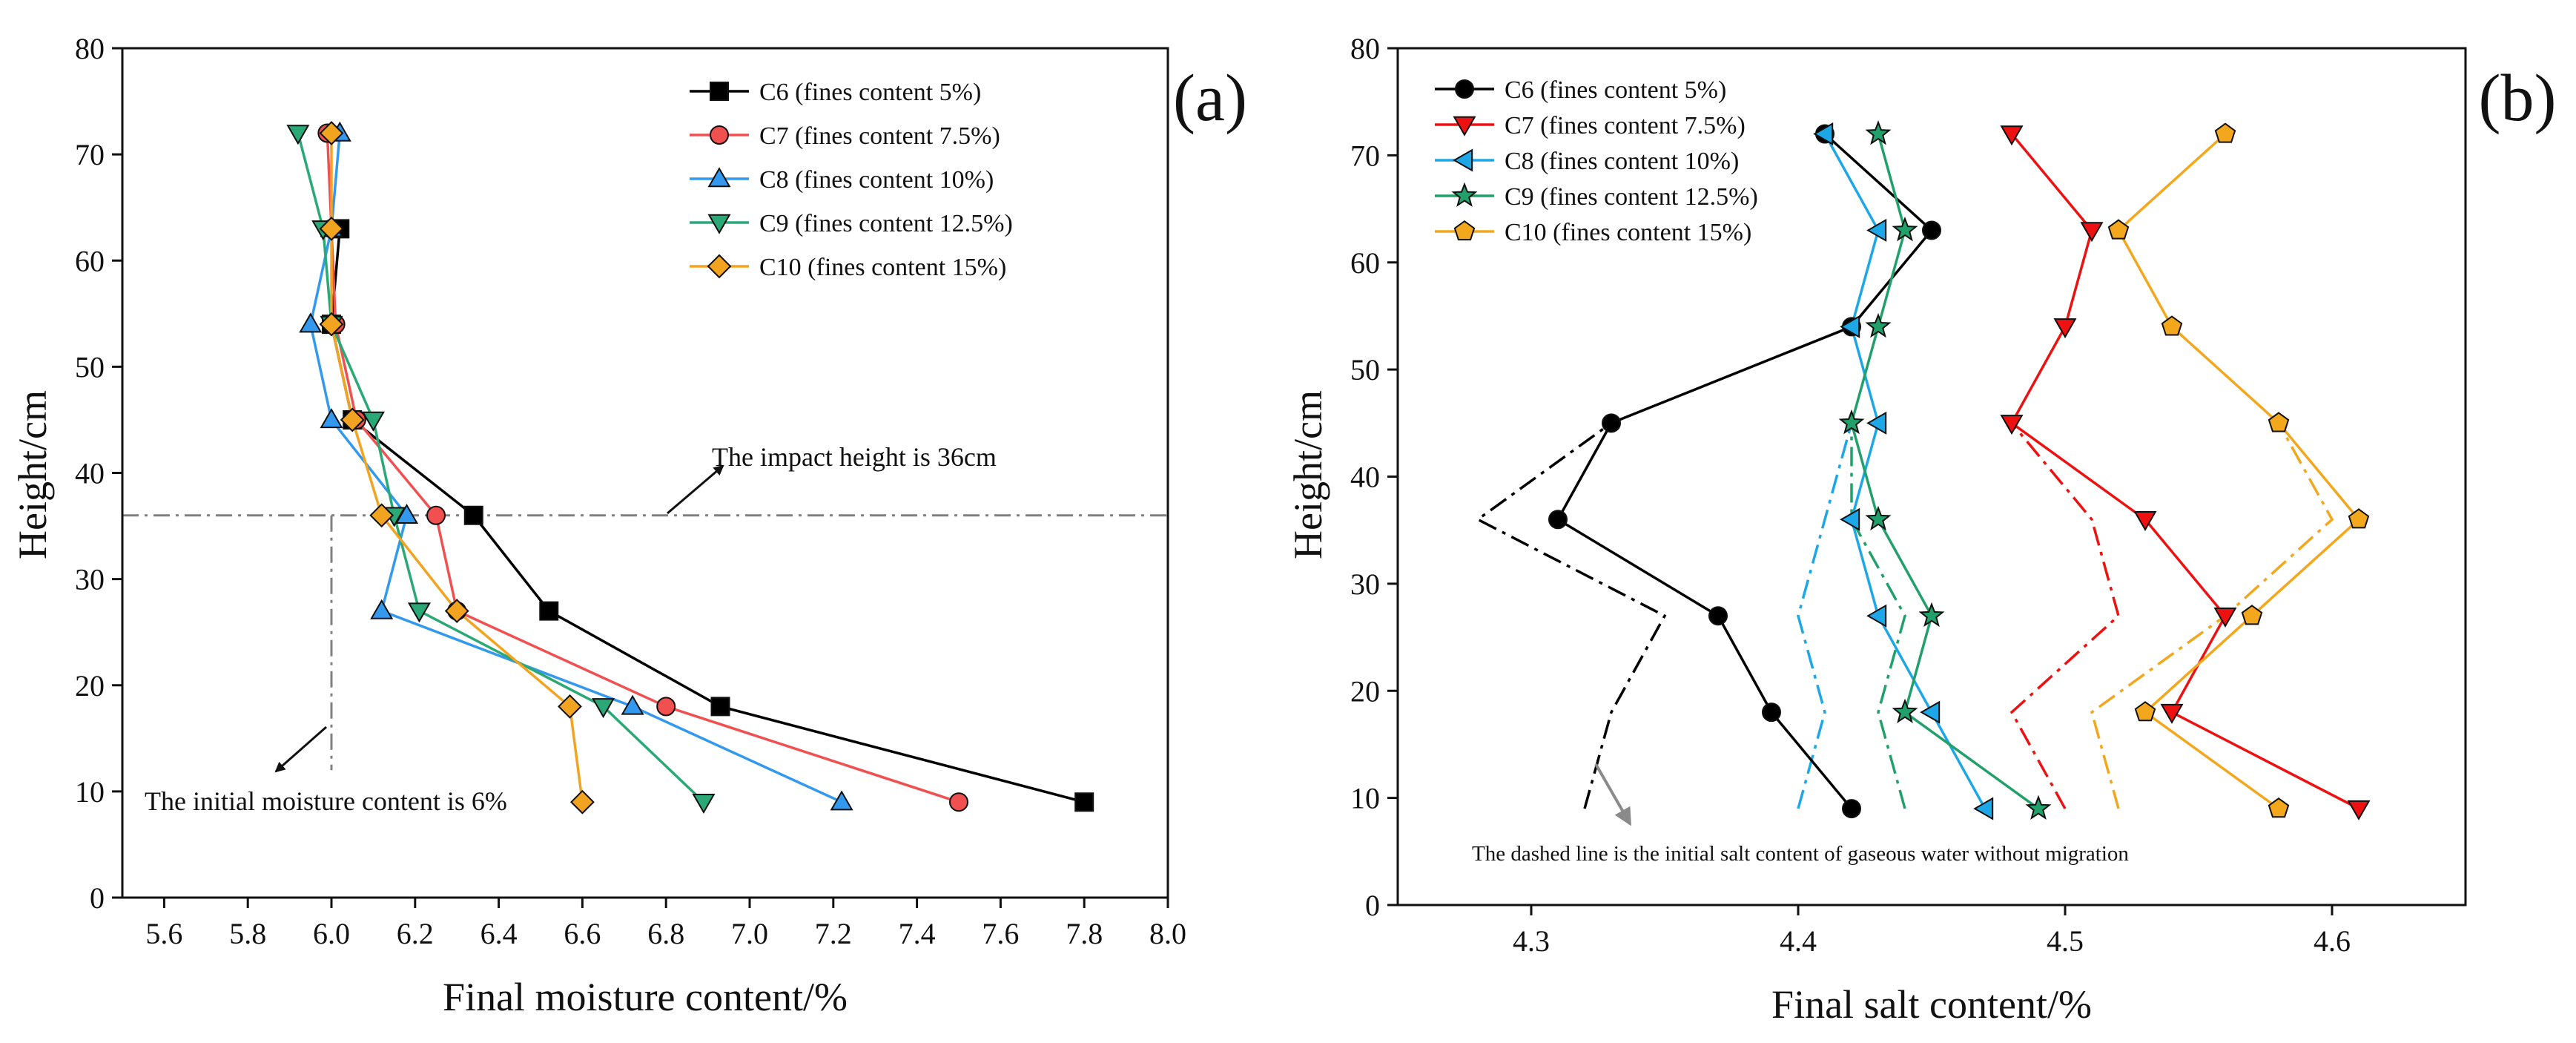  What do you see at coordinates (499, 933) in the screenshot?
I see `x-tick-label: 6.4` at bounding box center [499, 933].